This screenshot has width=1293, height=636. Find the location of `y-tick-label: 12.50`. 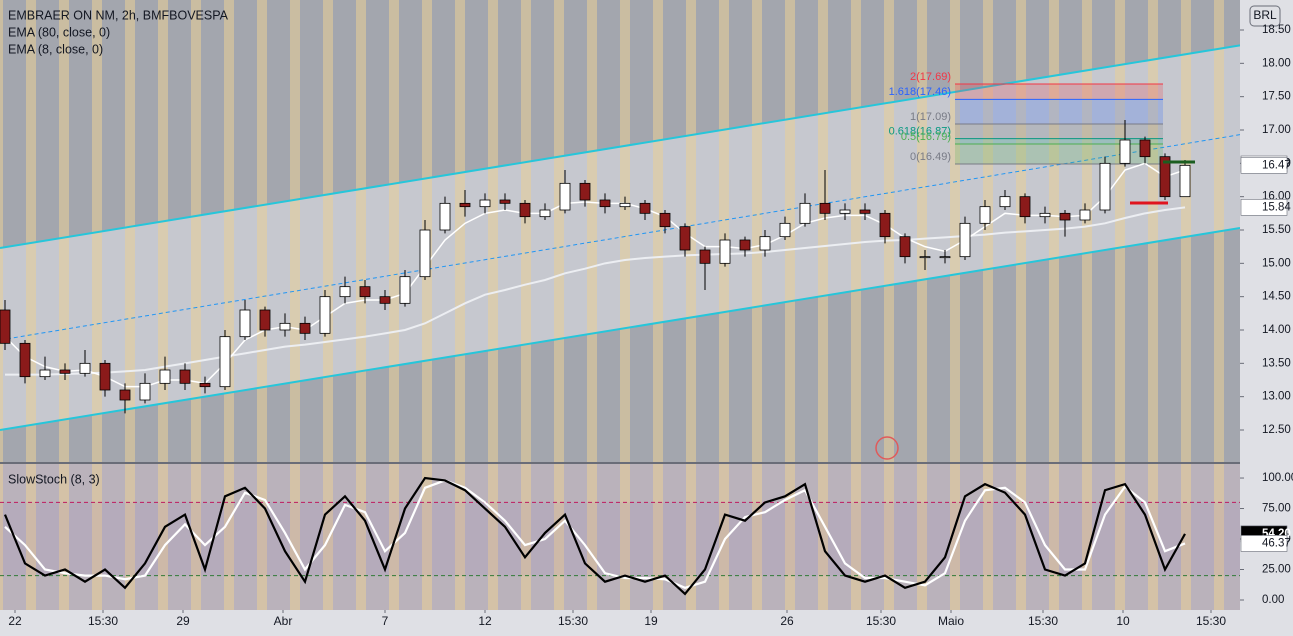

y-tick-label: 12.50 is located at coordinates (1276, 430).